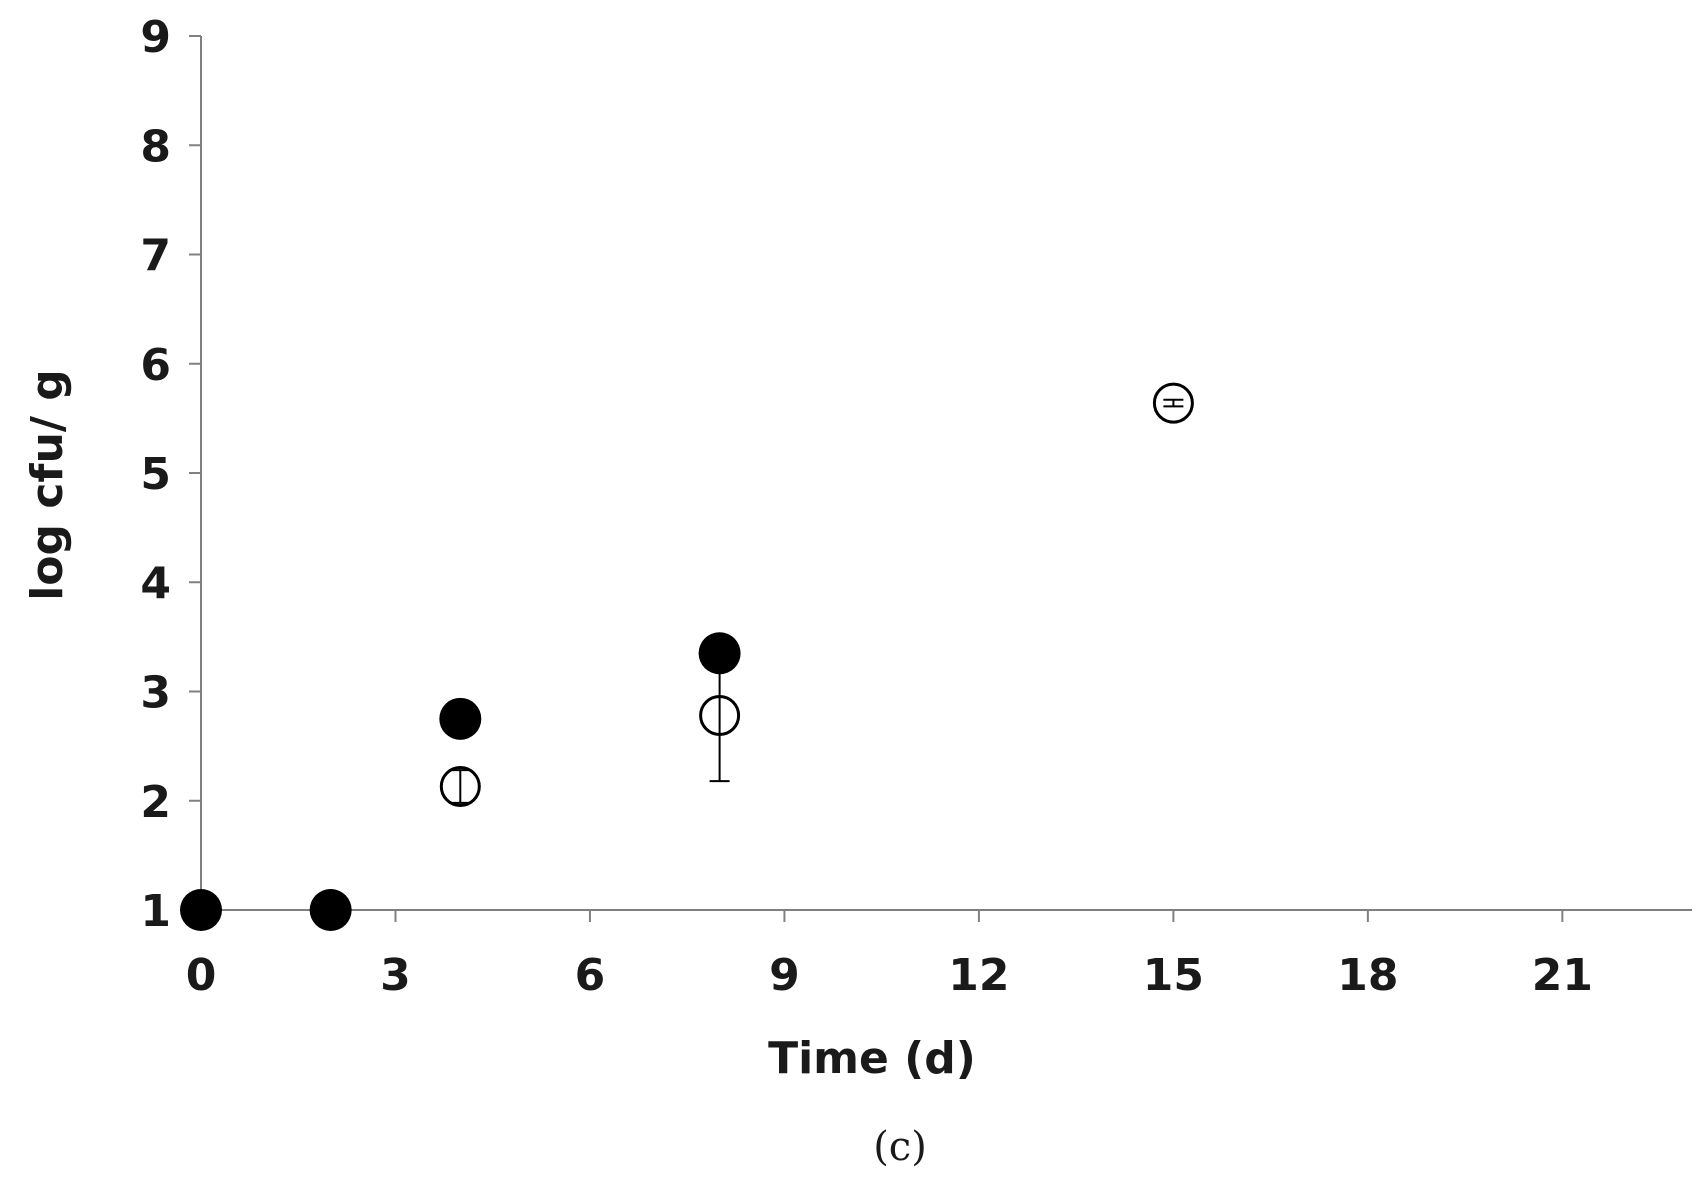 The image size is (1701, 1182). Describe the element at coordinates (155, 802) in the screenshot. I see `y-tick-label: 2` at that location.